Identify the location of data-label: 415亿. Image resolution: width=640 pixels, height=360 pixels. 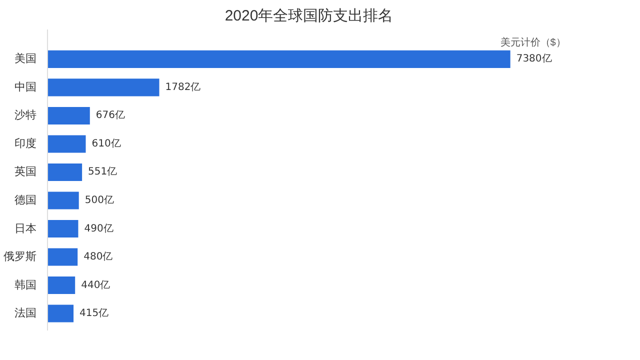
(94, 314).